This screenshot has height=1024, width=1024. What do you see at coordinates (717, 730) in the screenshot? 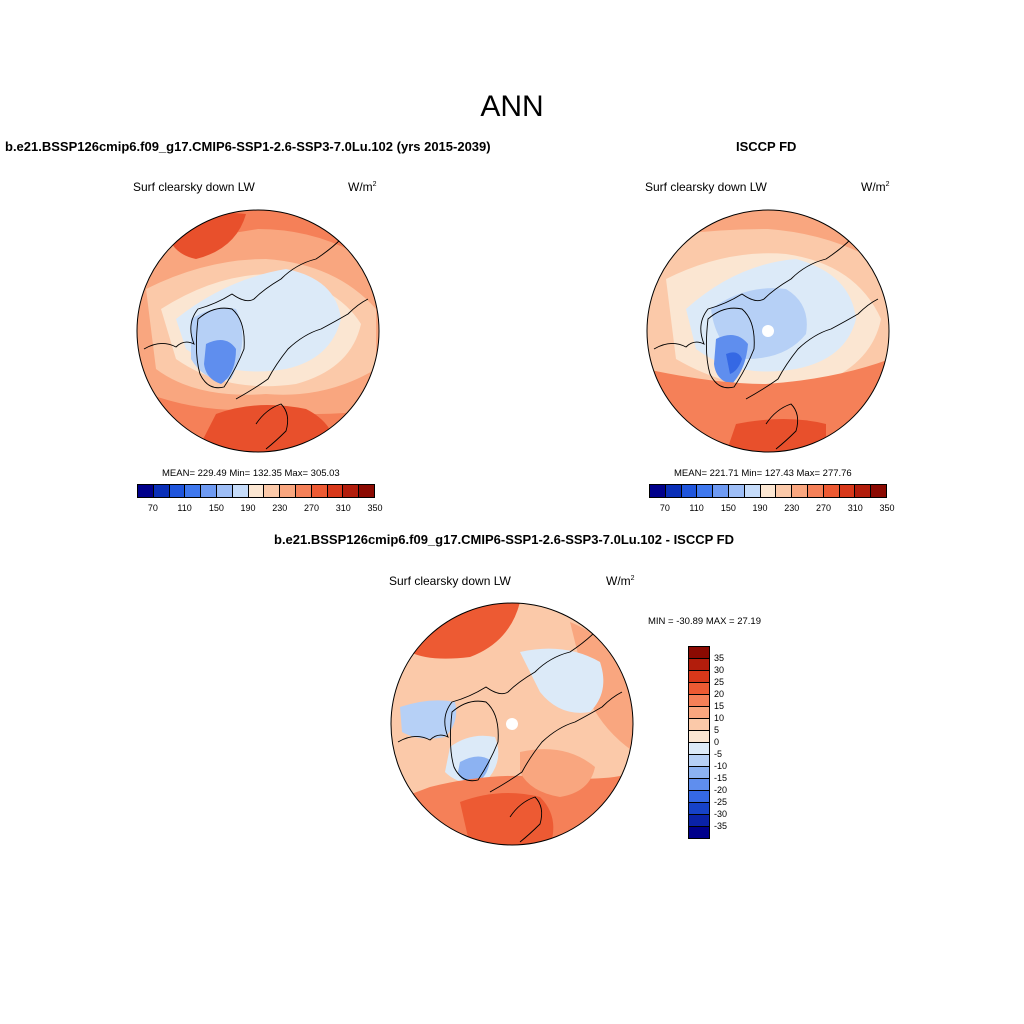
I see `colorbar-tick-label: 5` at bounding box center [717, 730].